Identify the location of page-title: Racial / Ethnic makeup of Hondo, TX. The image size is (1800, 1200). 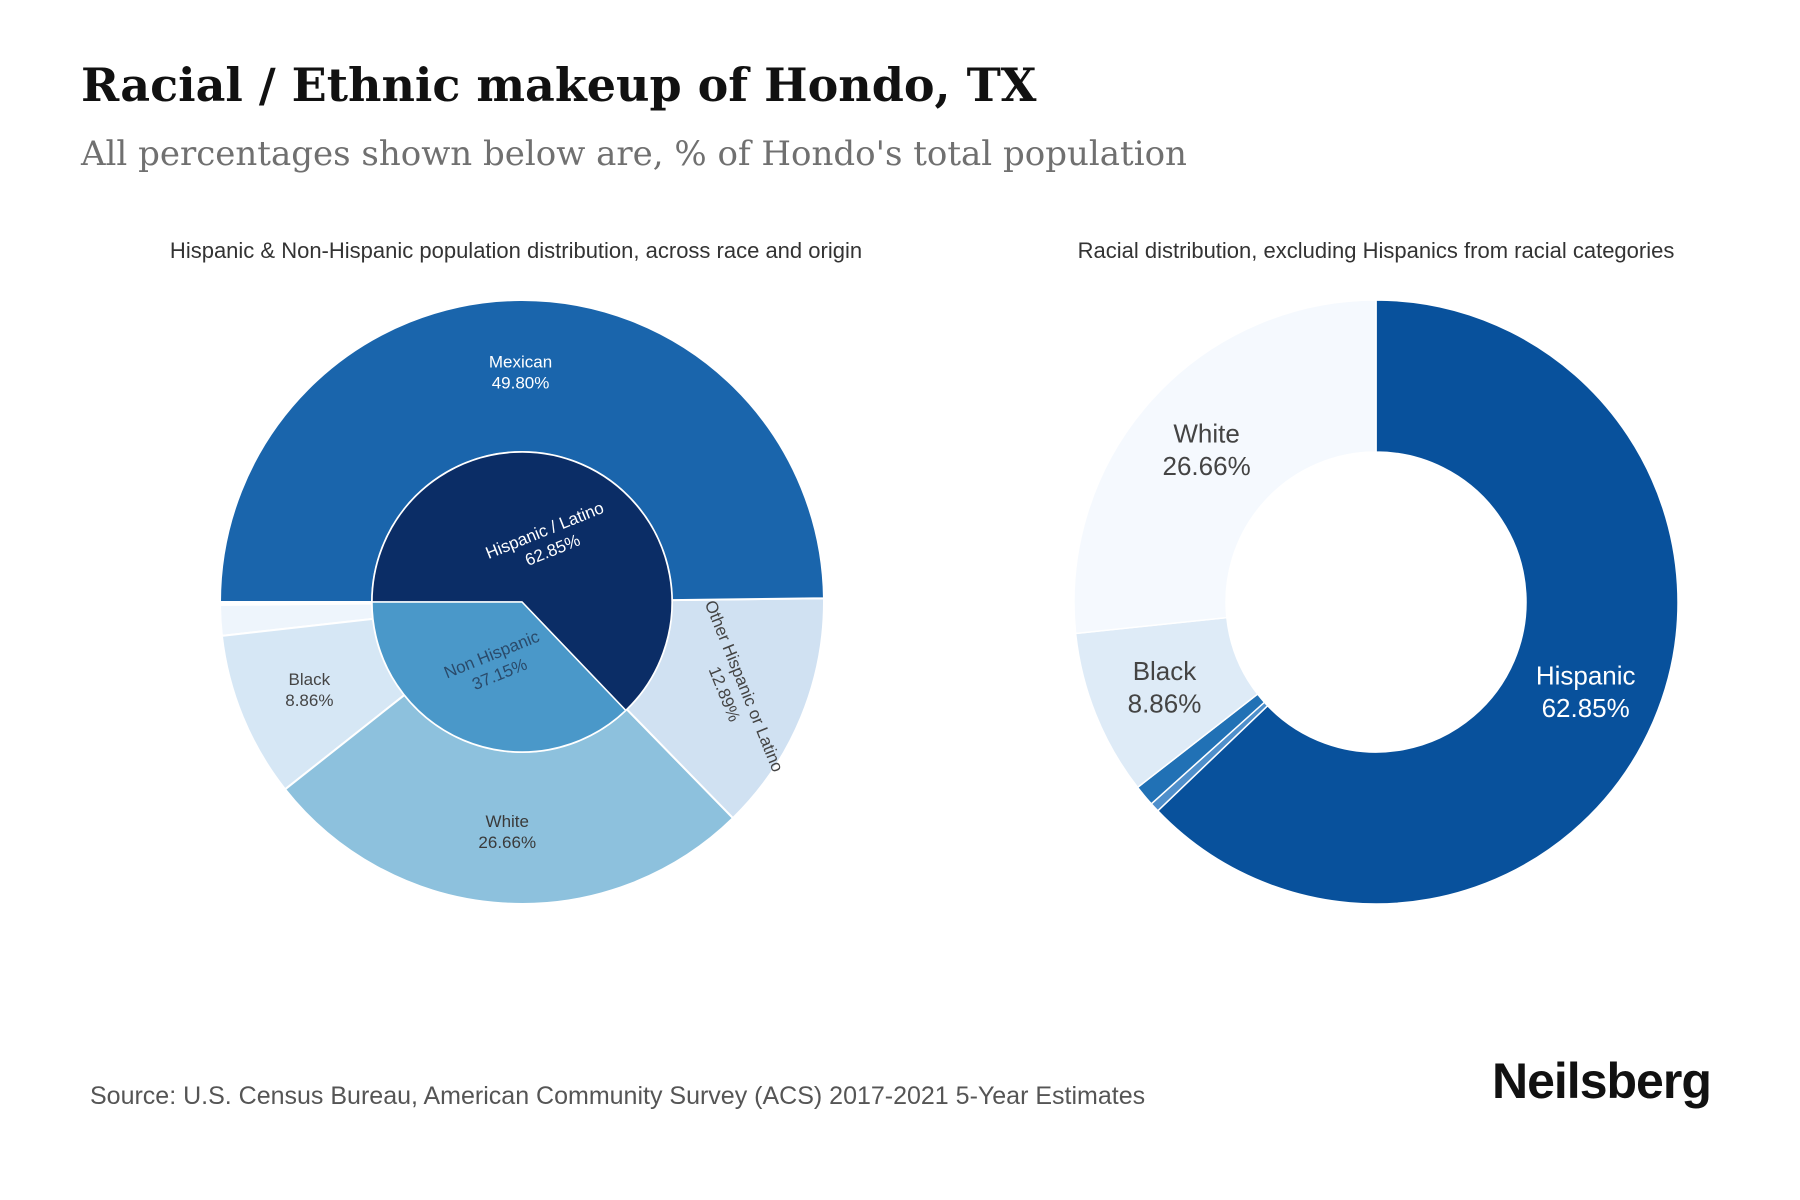
(559, 85).